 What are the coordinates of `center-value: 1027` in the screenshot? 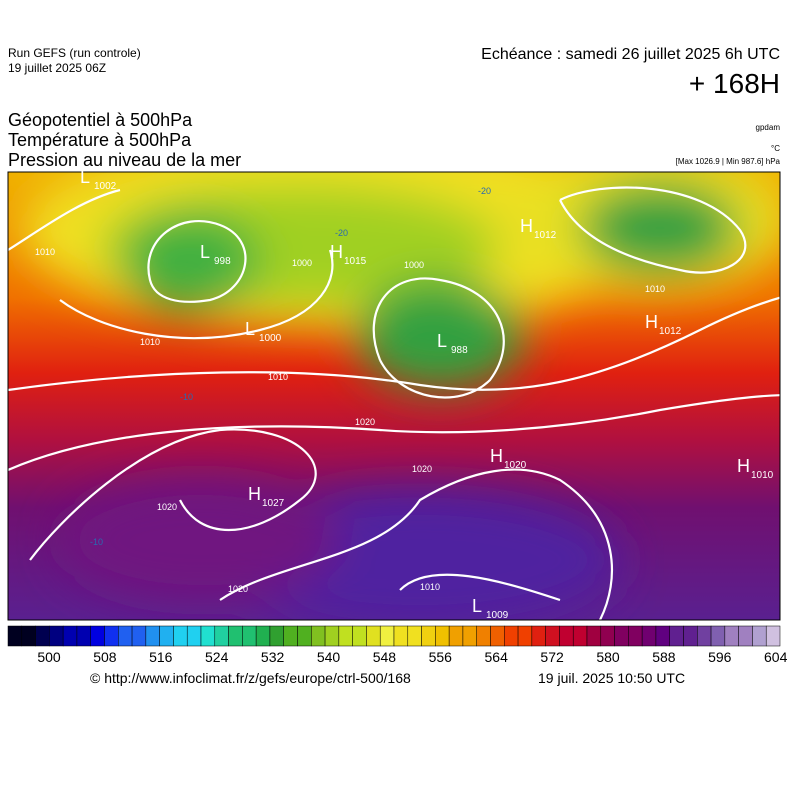 It's located at (273, 503).